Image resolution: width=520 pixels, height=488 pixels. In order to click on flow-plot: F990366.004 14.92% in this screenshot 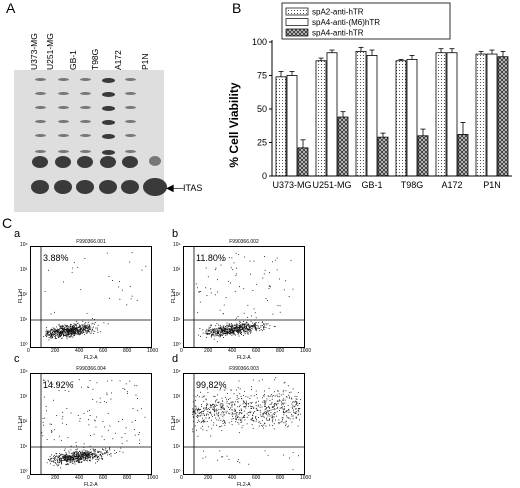, I will do `click(91, 420)`.